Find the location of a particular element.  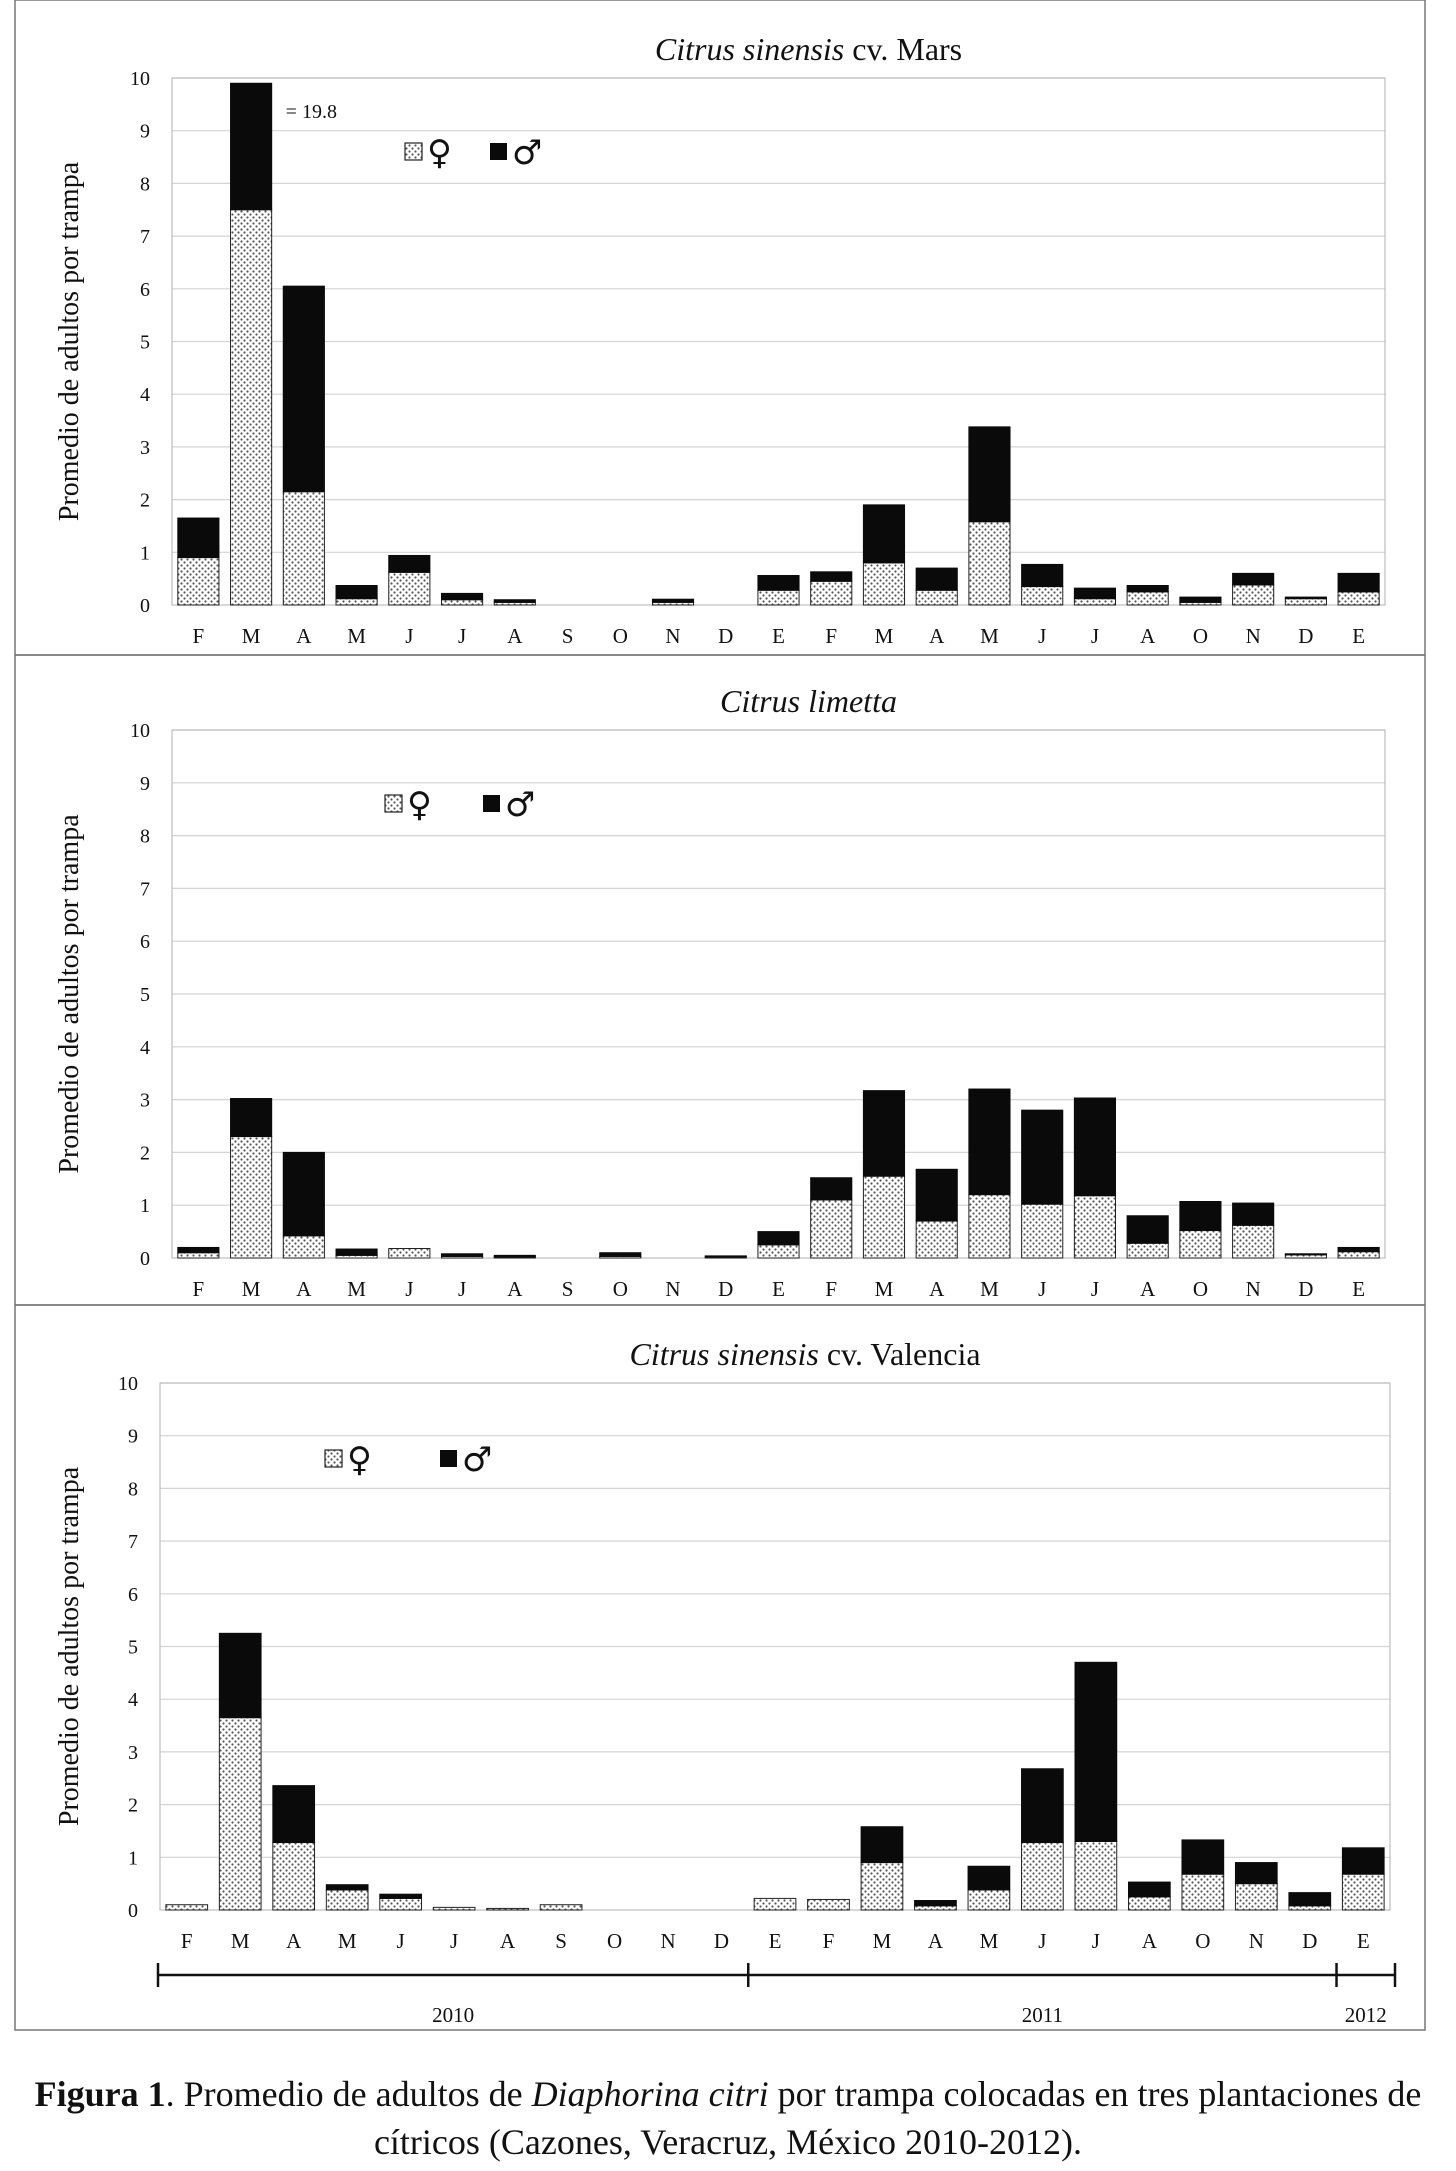

x-tick-label: D is located at coordinates (1305, 1289).